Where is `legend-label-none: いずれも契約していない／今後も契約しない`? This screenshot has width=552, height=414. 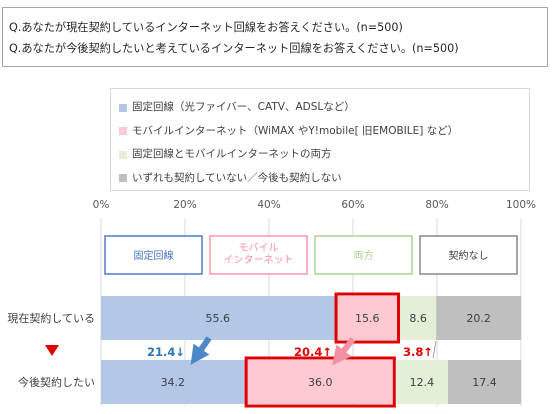 legend-label-none: いずれも契約していない／今後も契約しない is located at coordinates (237, 177).